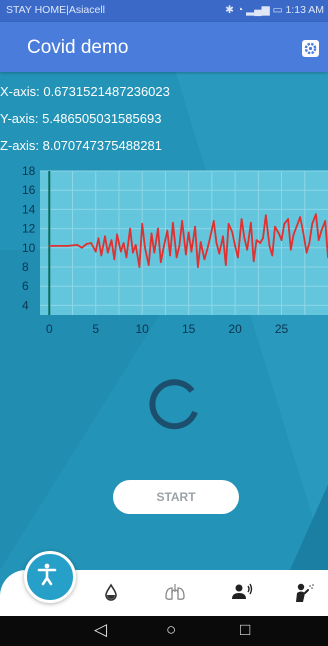 The width and height of the screenshot is (328, 646). What do you see at coordinates (29, 190) in the screenshot?
I see `y-tick-label: 16` at bounding box center [29, 190].